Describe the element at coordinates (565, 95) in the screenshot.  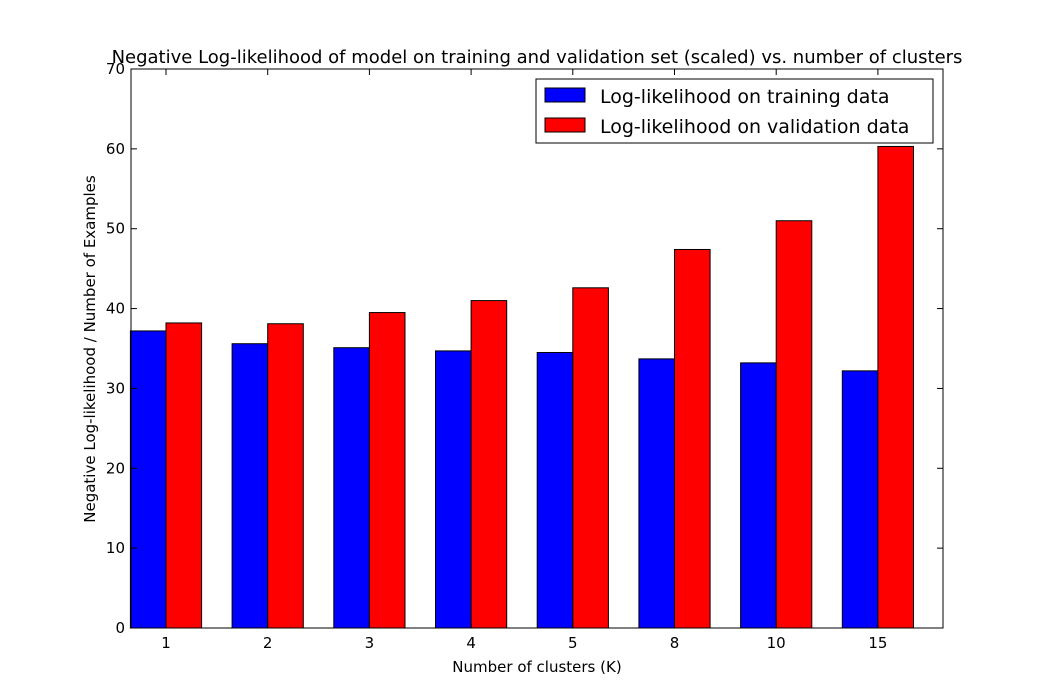
I see `legend-swatch-training` at that location.